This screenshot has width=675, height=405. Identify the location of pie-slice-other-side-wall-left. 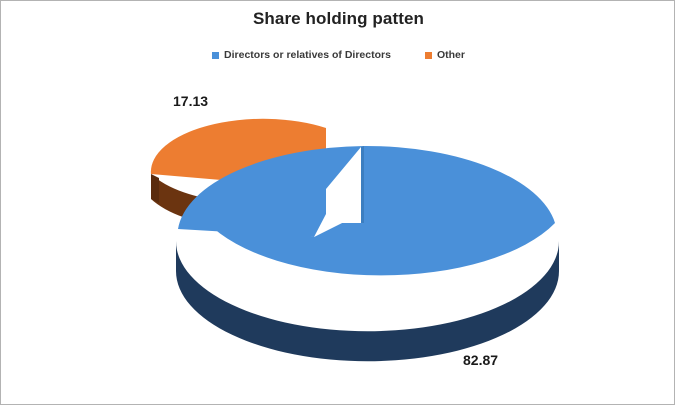
(155, 188).